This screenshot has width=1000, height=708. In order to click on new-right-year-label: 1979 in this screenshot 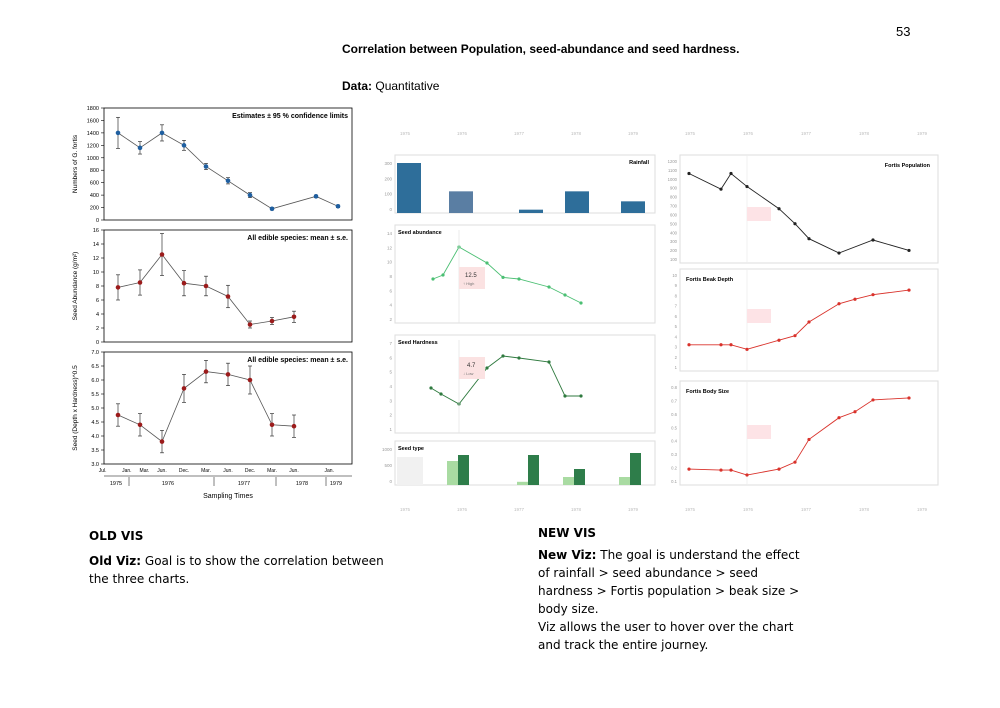, I will do `click(922, 509)`.